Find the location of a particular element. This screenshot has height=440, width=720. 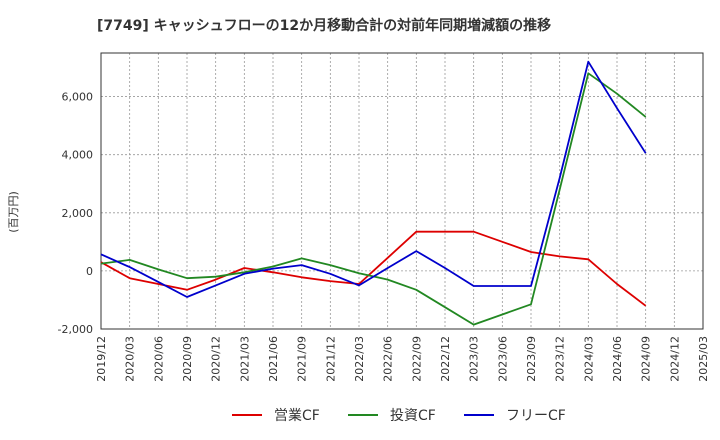

y-tick-label: 0 is located at coordinates (89, 271).